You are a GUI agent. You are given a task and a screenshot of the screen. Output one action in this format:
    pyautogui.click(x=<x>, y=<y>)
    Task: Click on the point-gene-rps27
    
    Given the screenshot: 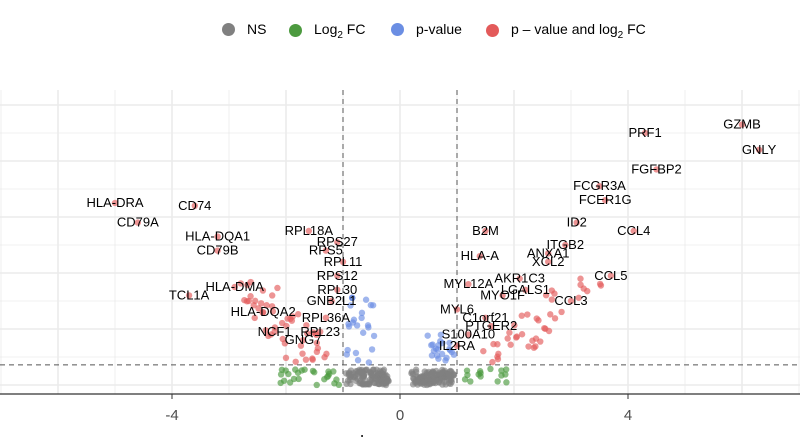 What is the action you would take?
    pyautogui.click(x=337, y=242)
    